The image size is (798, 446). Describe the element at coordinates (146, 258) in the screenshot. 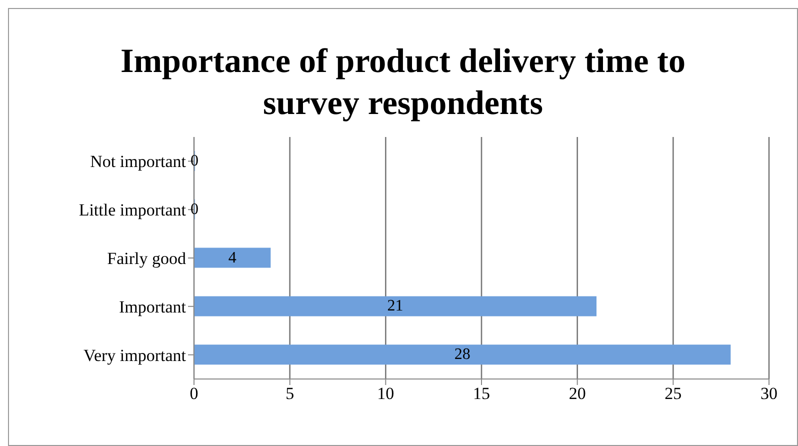

I see `y-tick-label: Fairly good` at that location.